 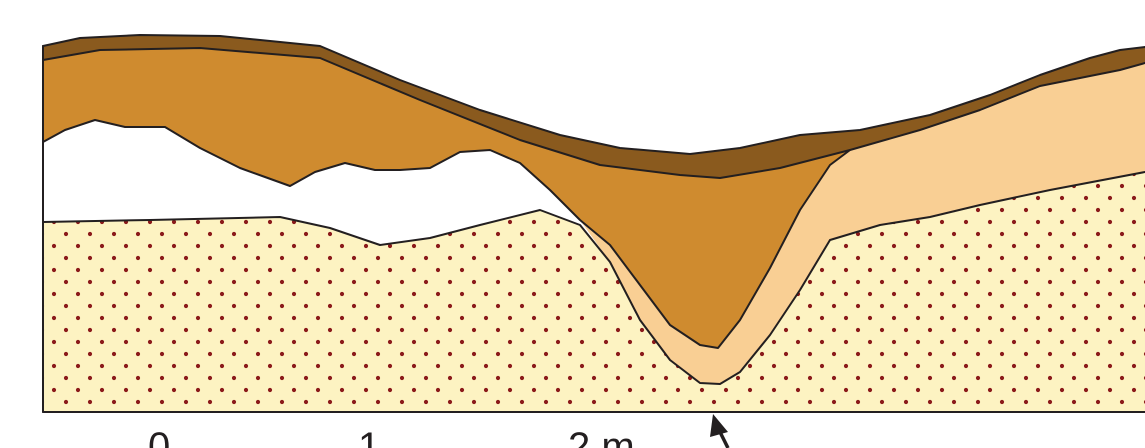 What do you see at coordinates (369, 436) in the screenshot?
I see `scale-label-1: 1` at bounding box center [369, 436].